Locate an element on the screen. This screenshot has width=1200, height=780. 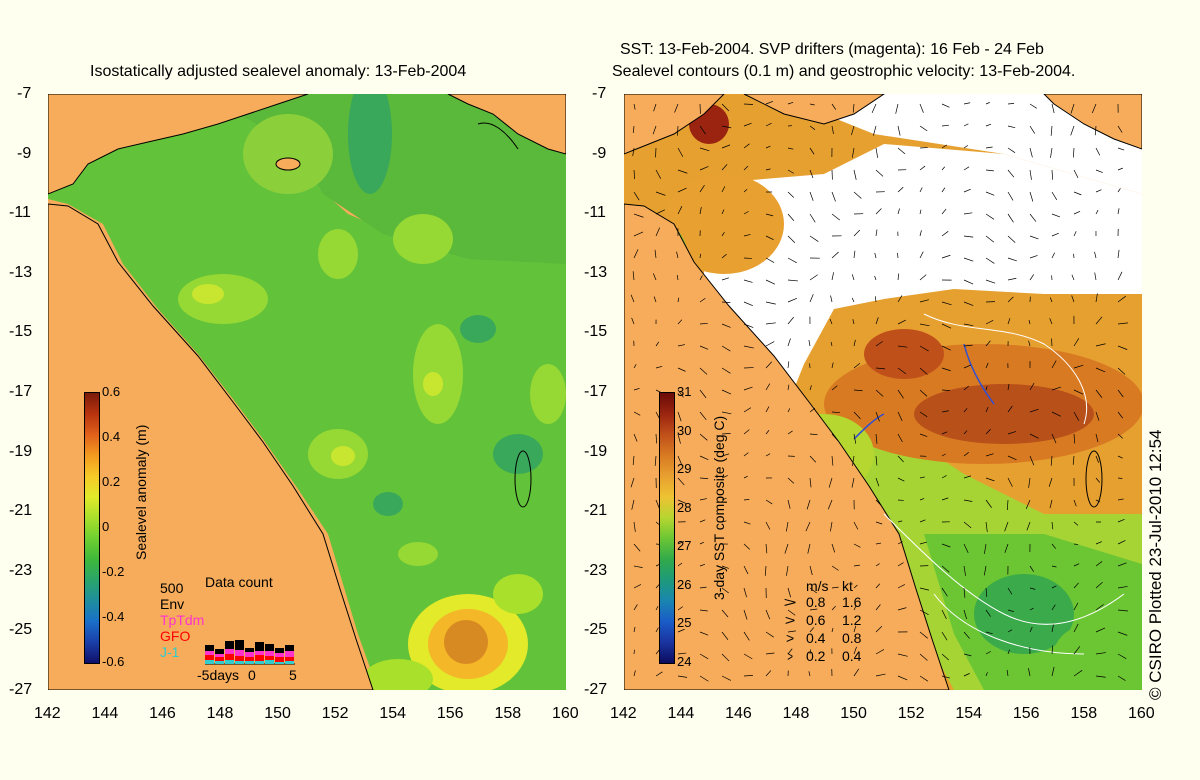
colorbar-tick: -0.2 is located at coordinates (113, 571).